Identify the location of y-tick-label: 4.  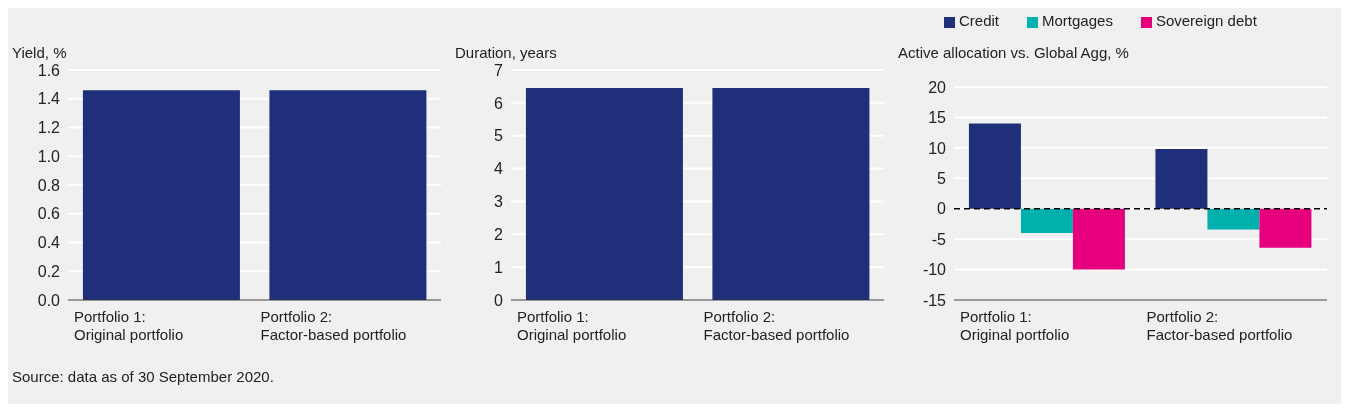
(499, 169).